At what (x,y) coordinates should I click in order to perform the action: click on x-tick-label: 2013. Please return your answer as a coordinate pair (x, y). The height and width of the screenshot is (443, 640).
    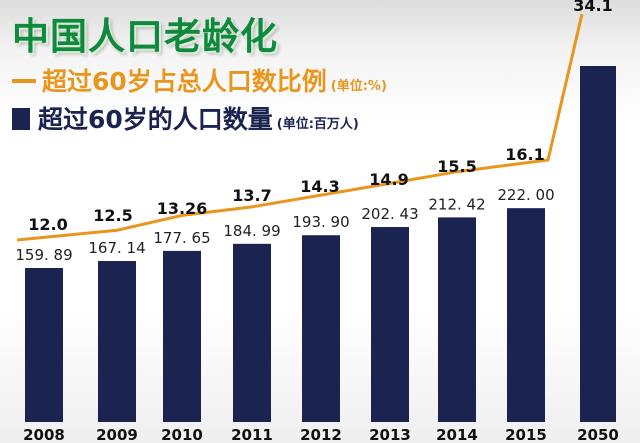
    Looking at the image, I should click on (390, 434).